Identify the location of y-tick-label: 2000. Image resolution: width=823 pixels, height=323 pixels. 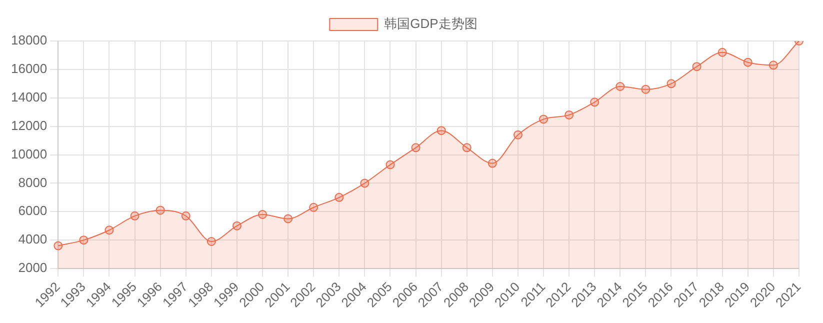
(33, 268).